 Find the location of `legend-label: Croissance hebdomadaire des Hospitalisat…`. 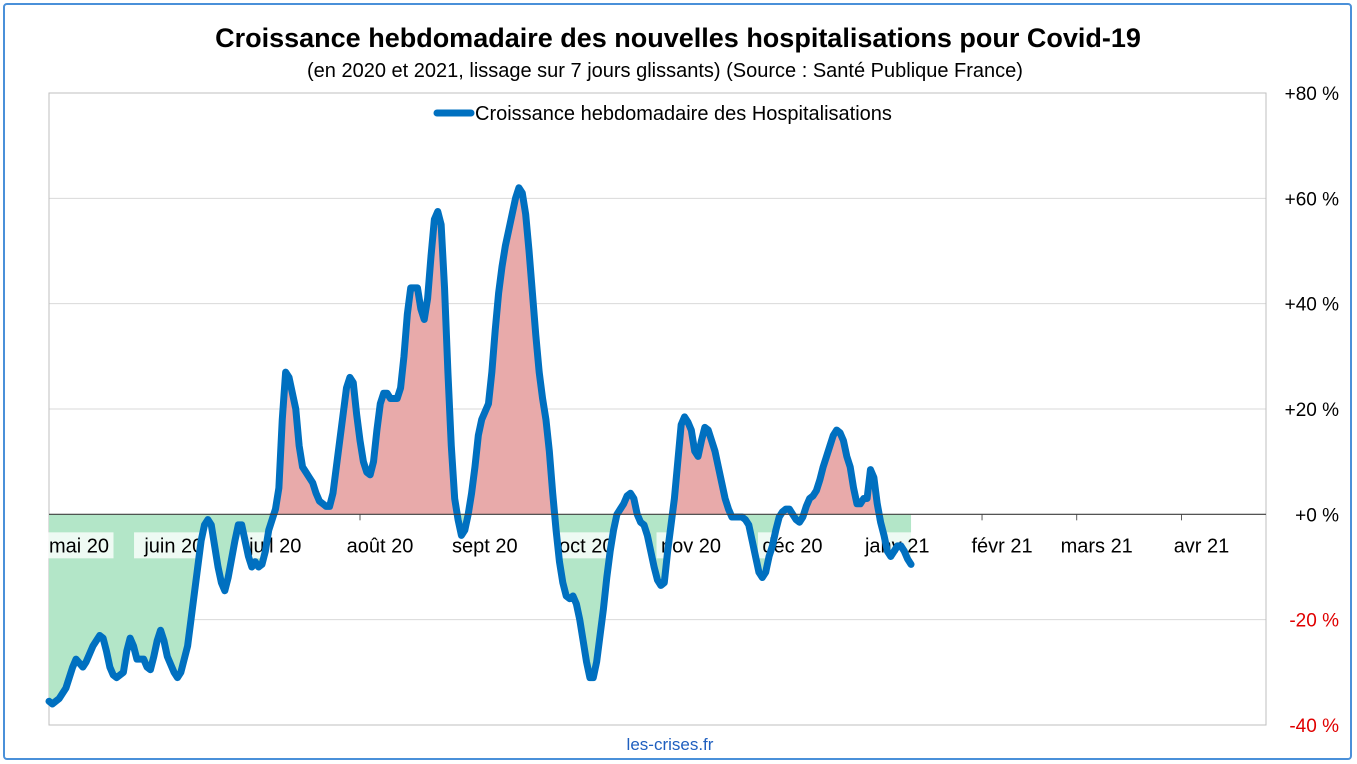

legend-label: Croissance hebdomadaire des Hospitalisat… is located at coordinates (683, 114).